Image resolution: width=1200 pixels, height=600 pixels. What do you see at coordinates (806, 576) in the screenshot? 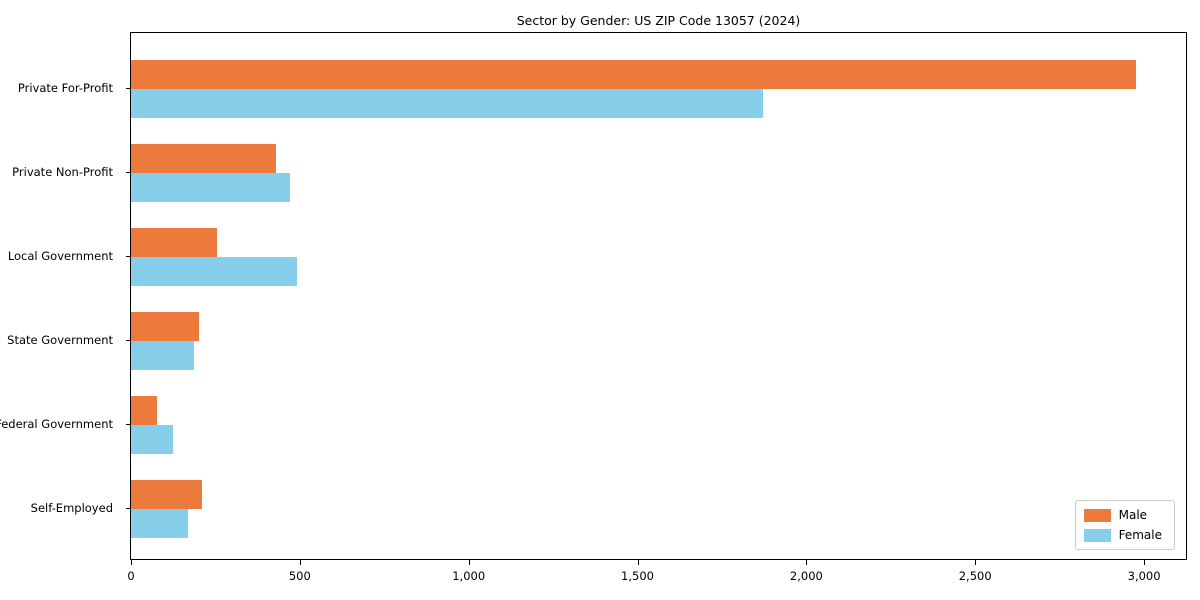
I see `x-axis-tick-label: 2,000` at bounding box center [806, 576].